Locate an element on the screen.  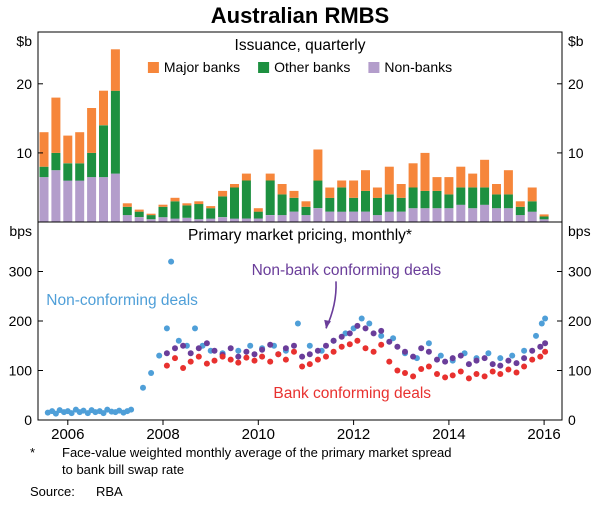
y-tick-label: 10 is located at coordinates (24, 153).